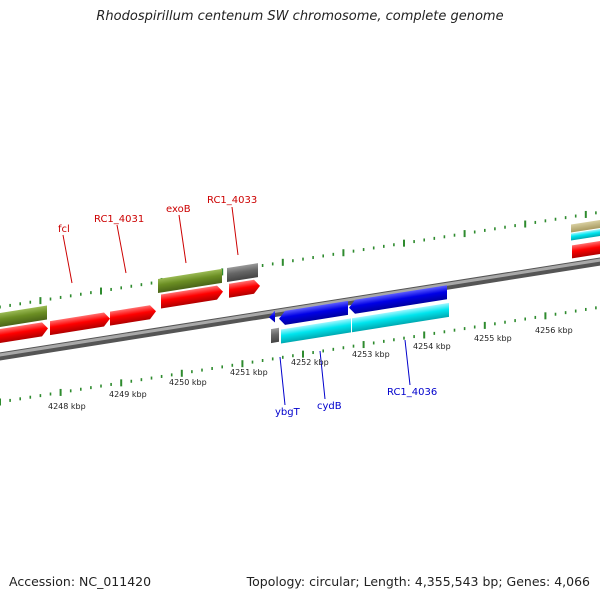 Image resolution: width=600 pixels, height=600 pixels. What do you see at coordinates (585, 239) in the screenshot?
I see `feature-right-edge` at bounding box center [585, 239].